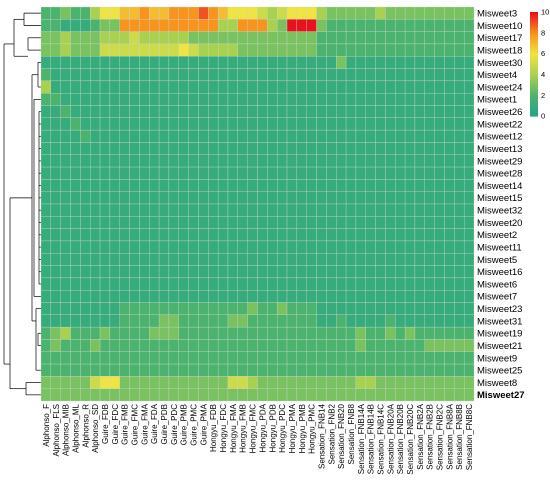 The width and height of the screenshot is (550, 486). I want to click on row-label: Misweet25, so click(499, 371).